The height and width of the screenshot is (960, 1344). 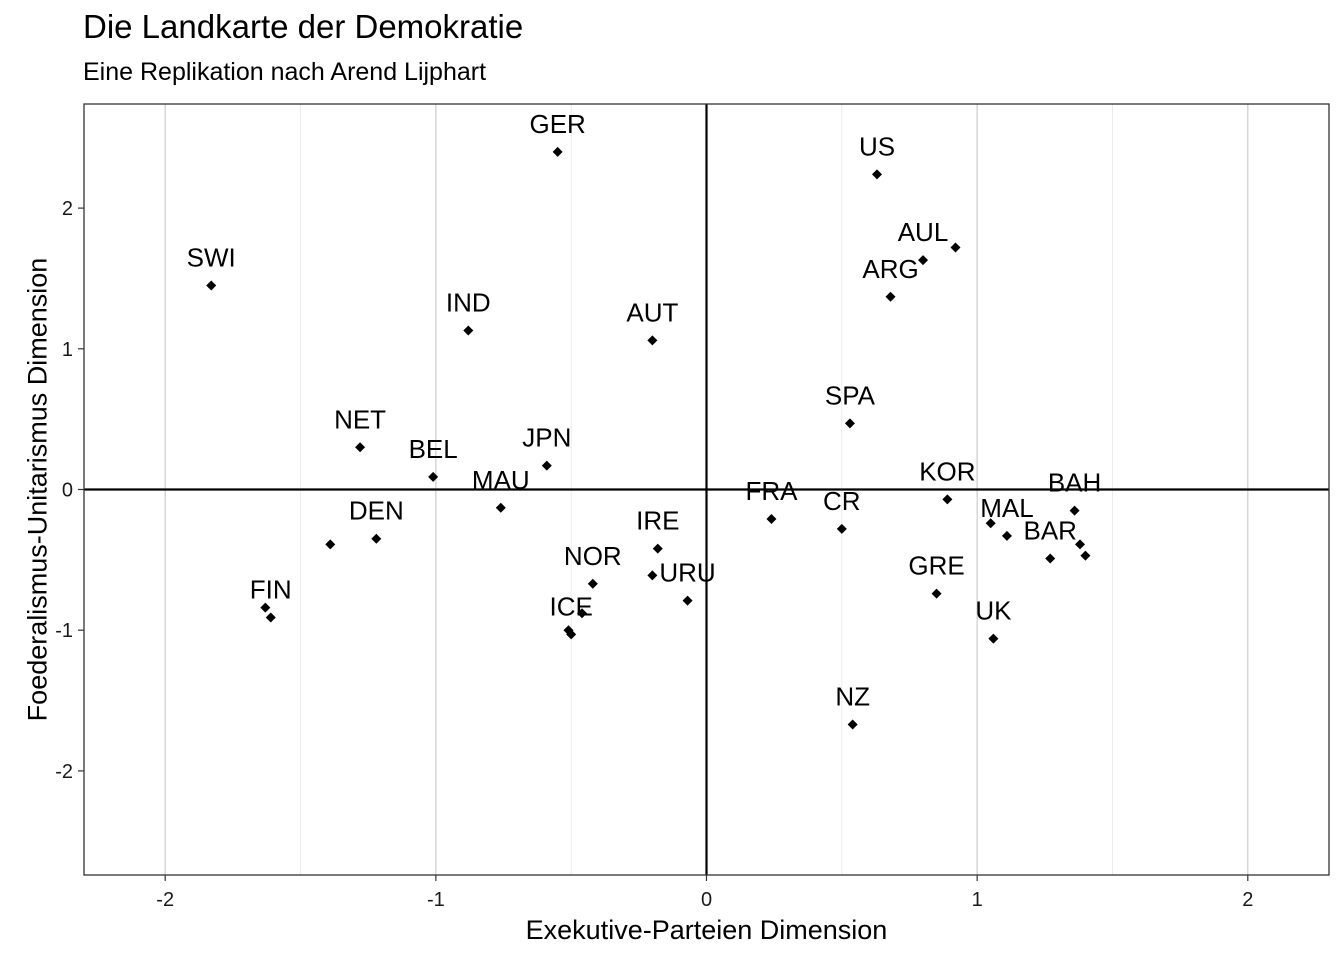 What do you see at coordinates (850, 395) in the screenshot?
I see `point-label: SPA` at bounding box center [850, 395].